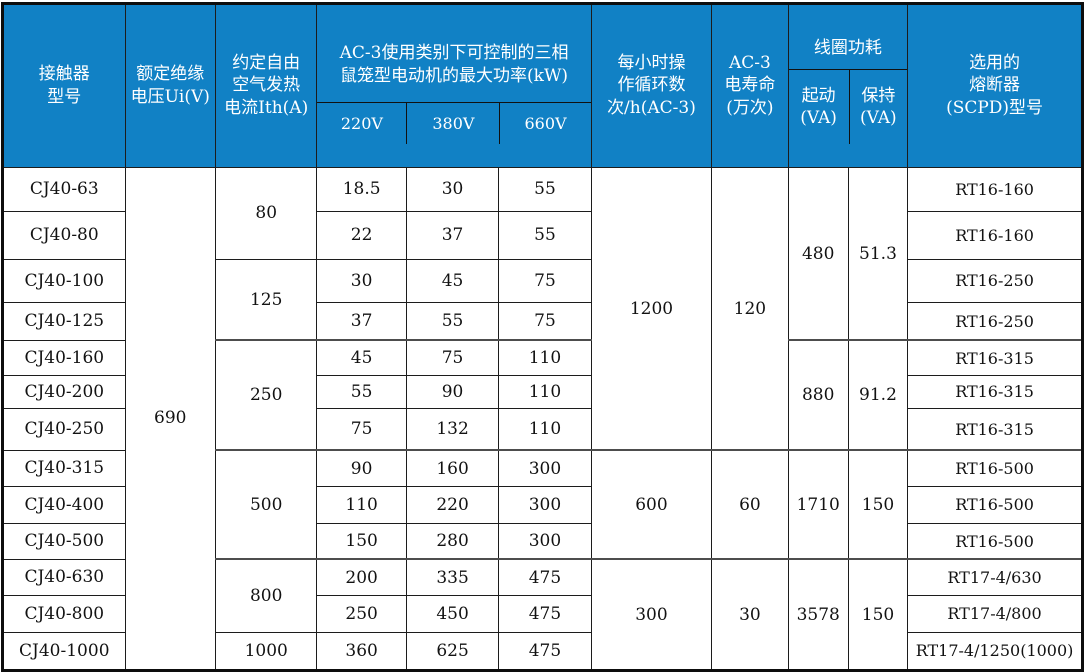 This screenshot has height=672, width=1085. I want to click on header-contactor-model: 接触器 型号, so click(64, 85).